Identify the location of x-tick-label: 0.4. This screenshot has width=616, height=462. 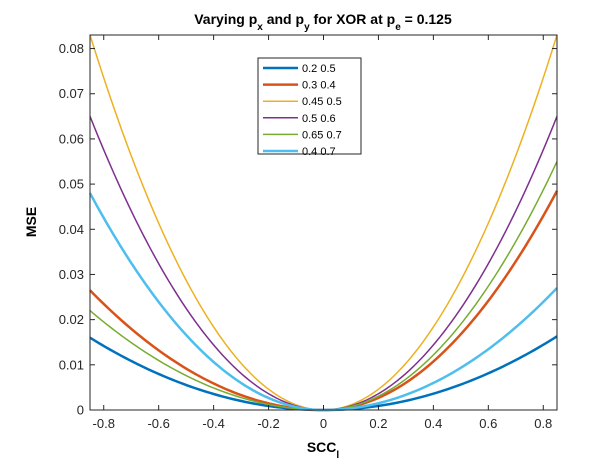
(433, 423).